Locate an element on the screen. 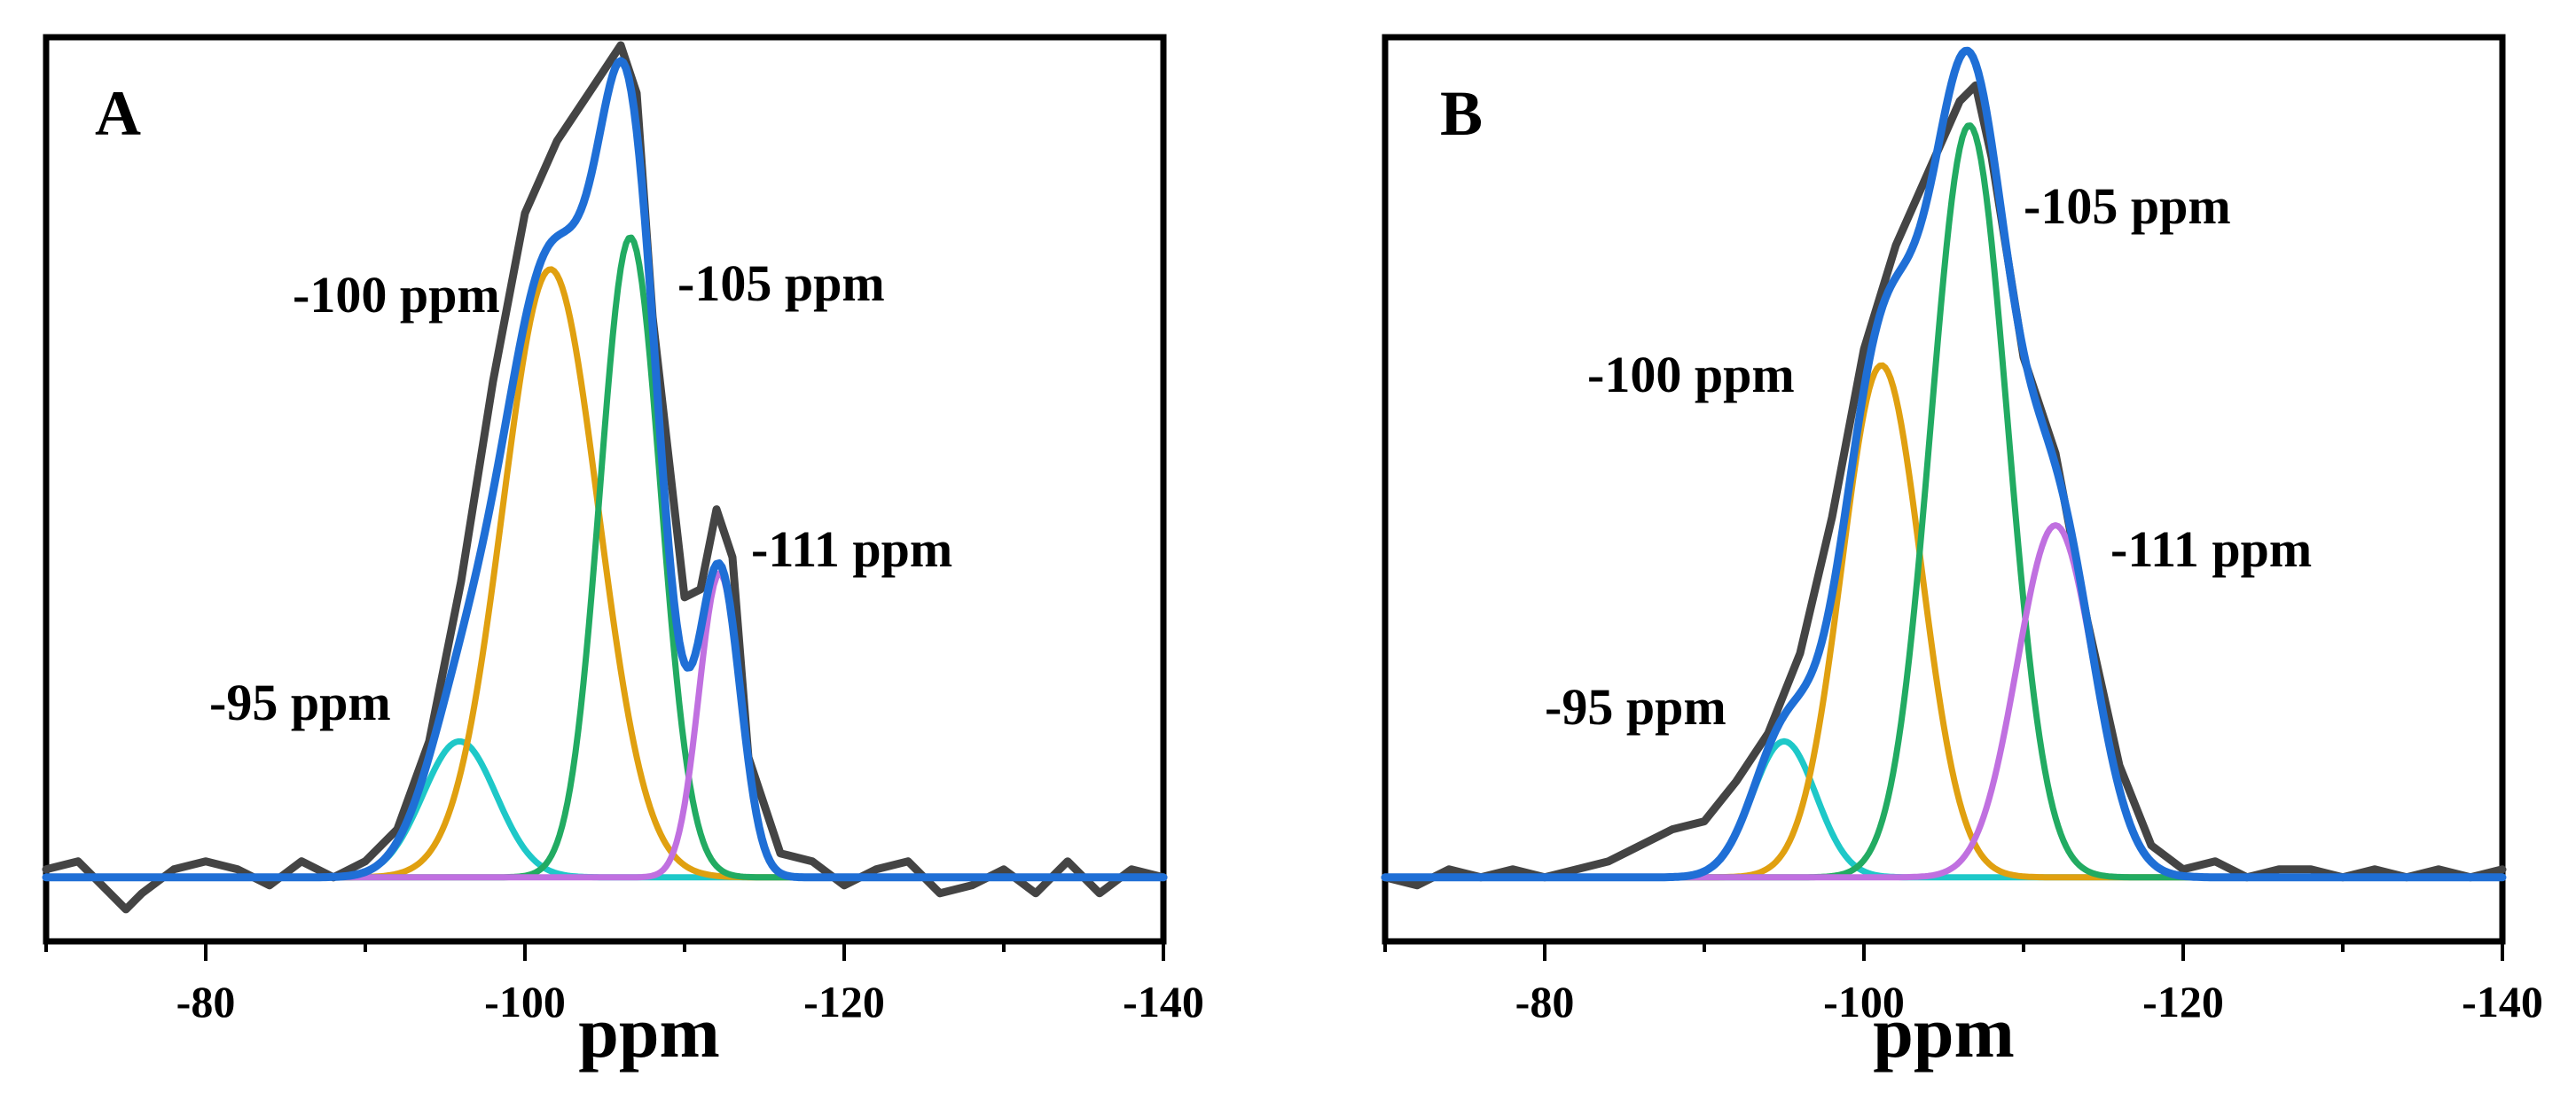 This screenshot has height=1108, width=2576. panel-label: A is located at coordinates (118, 113).